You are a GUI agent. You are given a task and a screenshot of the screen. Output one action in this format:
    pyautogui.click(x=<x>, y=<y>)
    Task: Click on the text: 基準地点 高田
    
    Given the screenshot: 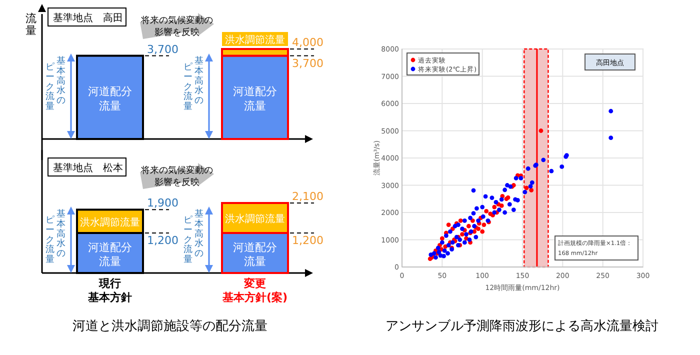 What is the action you would take?
    pyautogui.click(x=88, y=18)
    